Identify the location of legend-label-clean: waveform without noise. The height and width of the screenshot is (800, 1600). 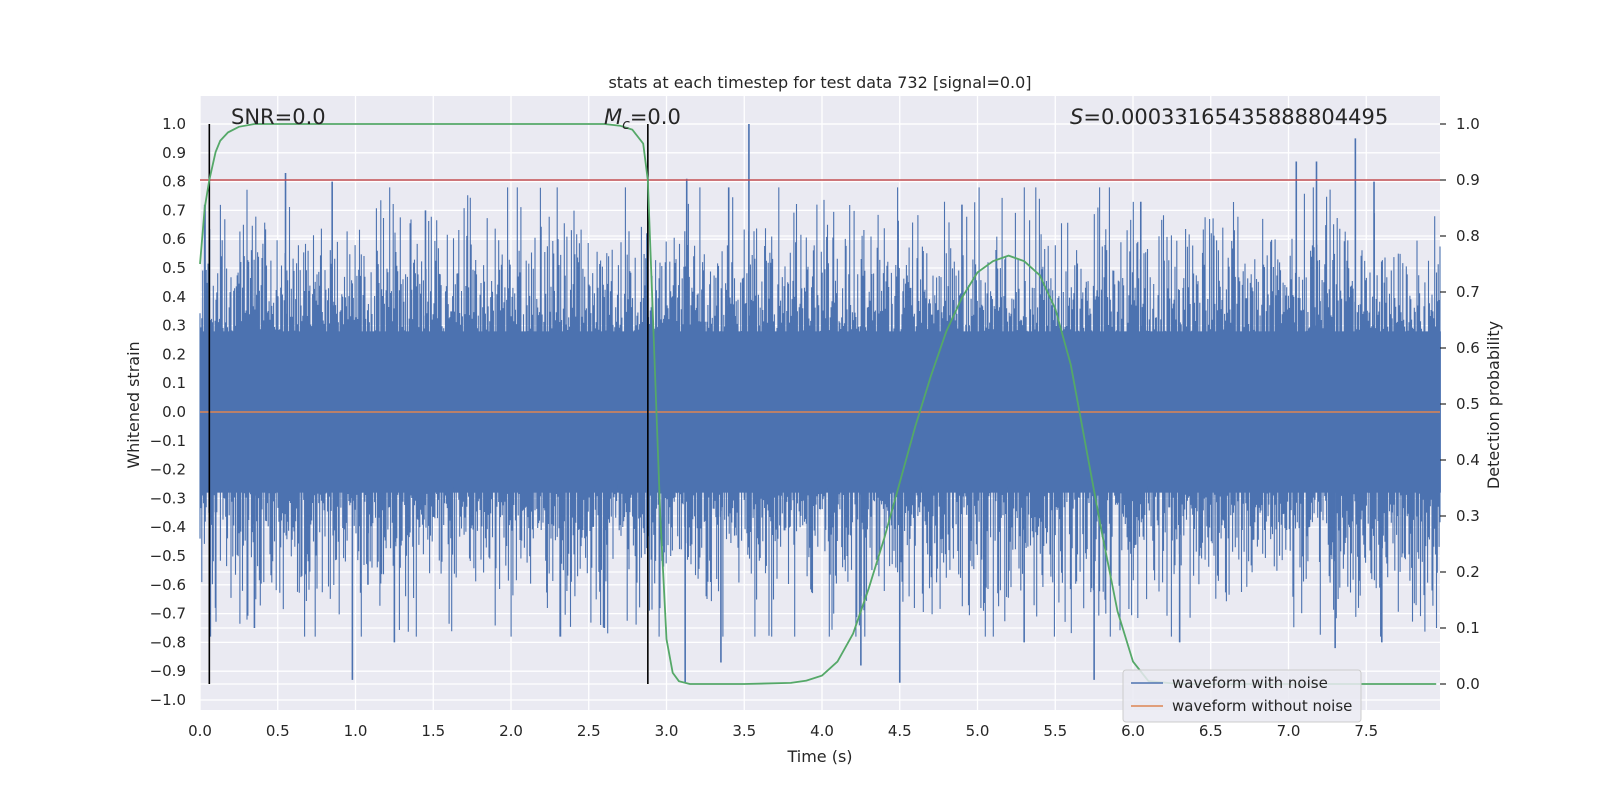
(1262, 706).